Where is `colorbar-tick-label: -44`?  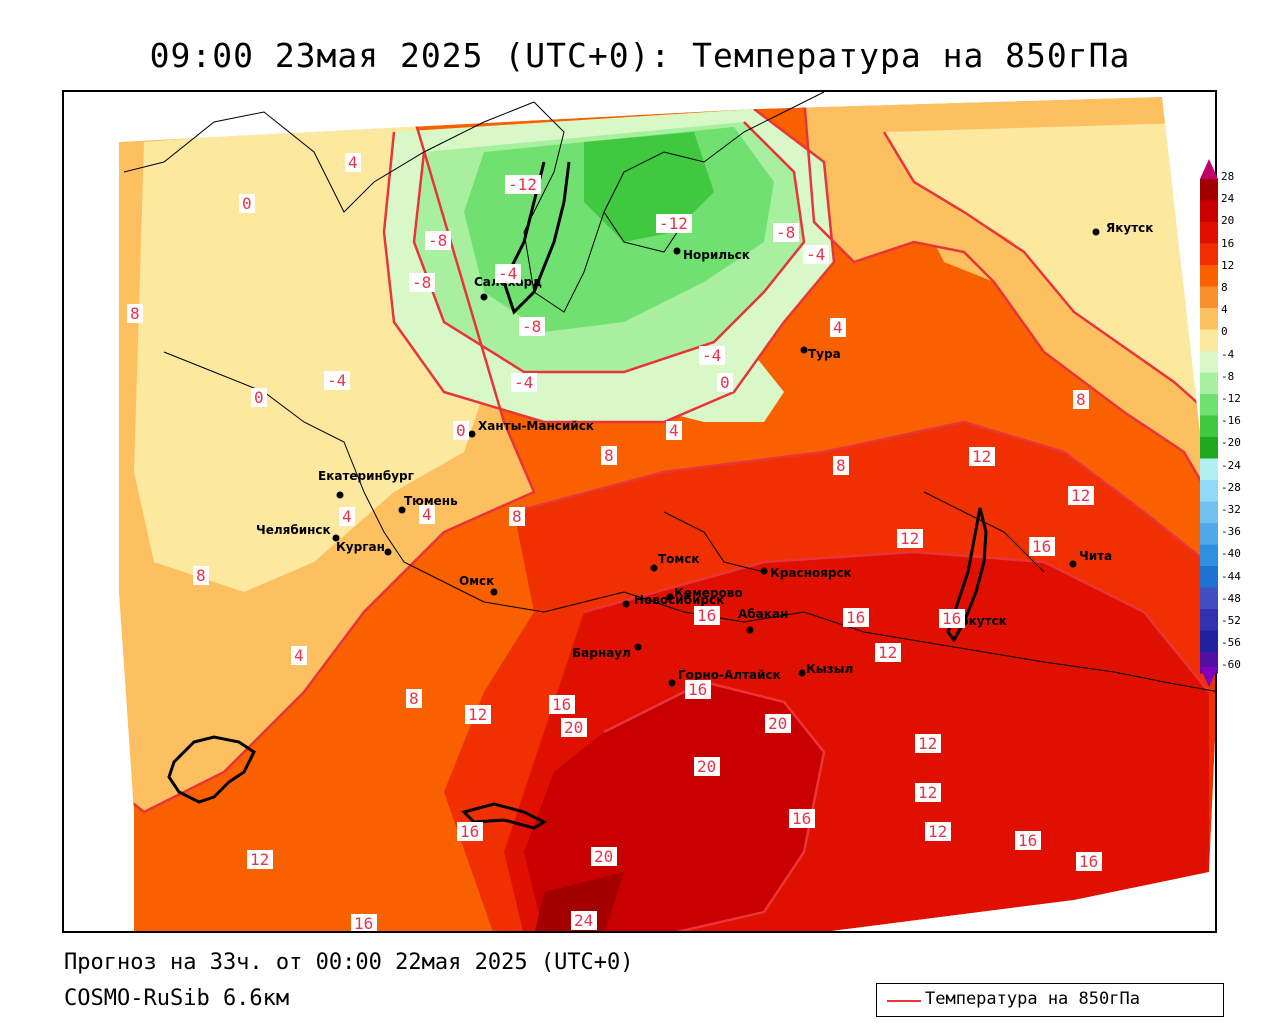 colorbar-tick-label: -44 is located at coordinates (1231, 576).